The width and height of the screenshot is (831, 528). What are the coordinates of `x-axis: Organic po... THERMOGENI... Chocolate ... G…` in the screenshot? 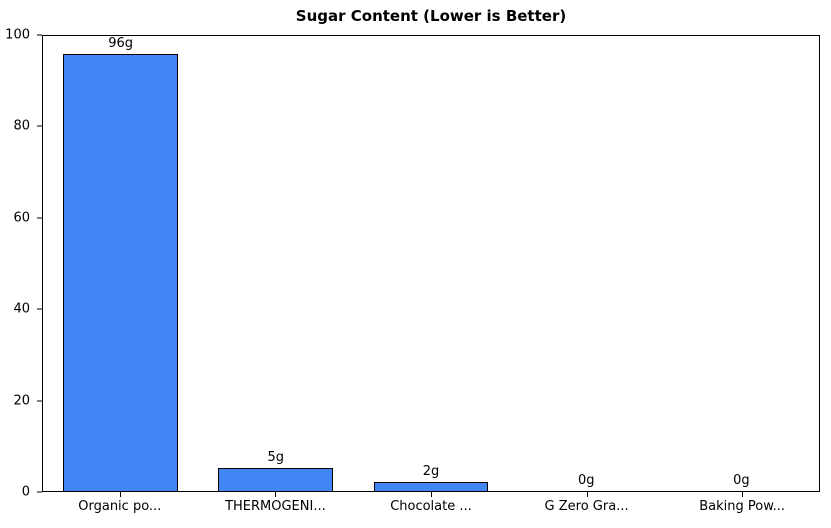 It's located at (431, 507).